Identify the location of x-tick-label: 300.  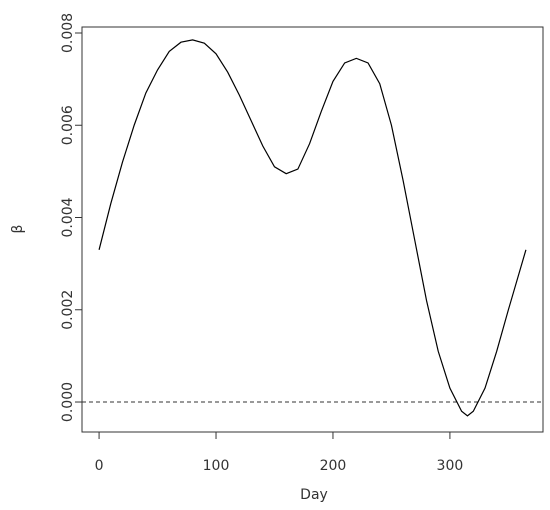
(450, 466).